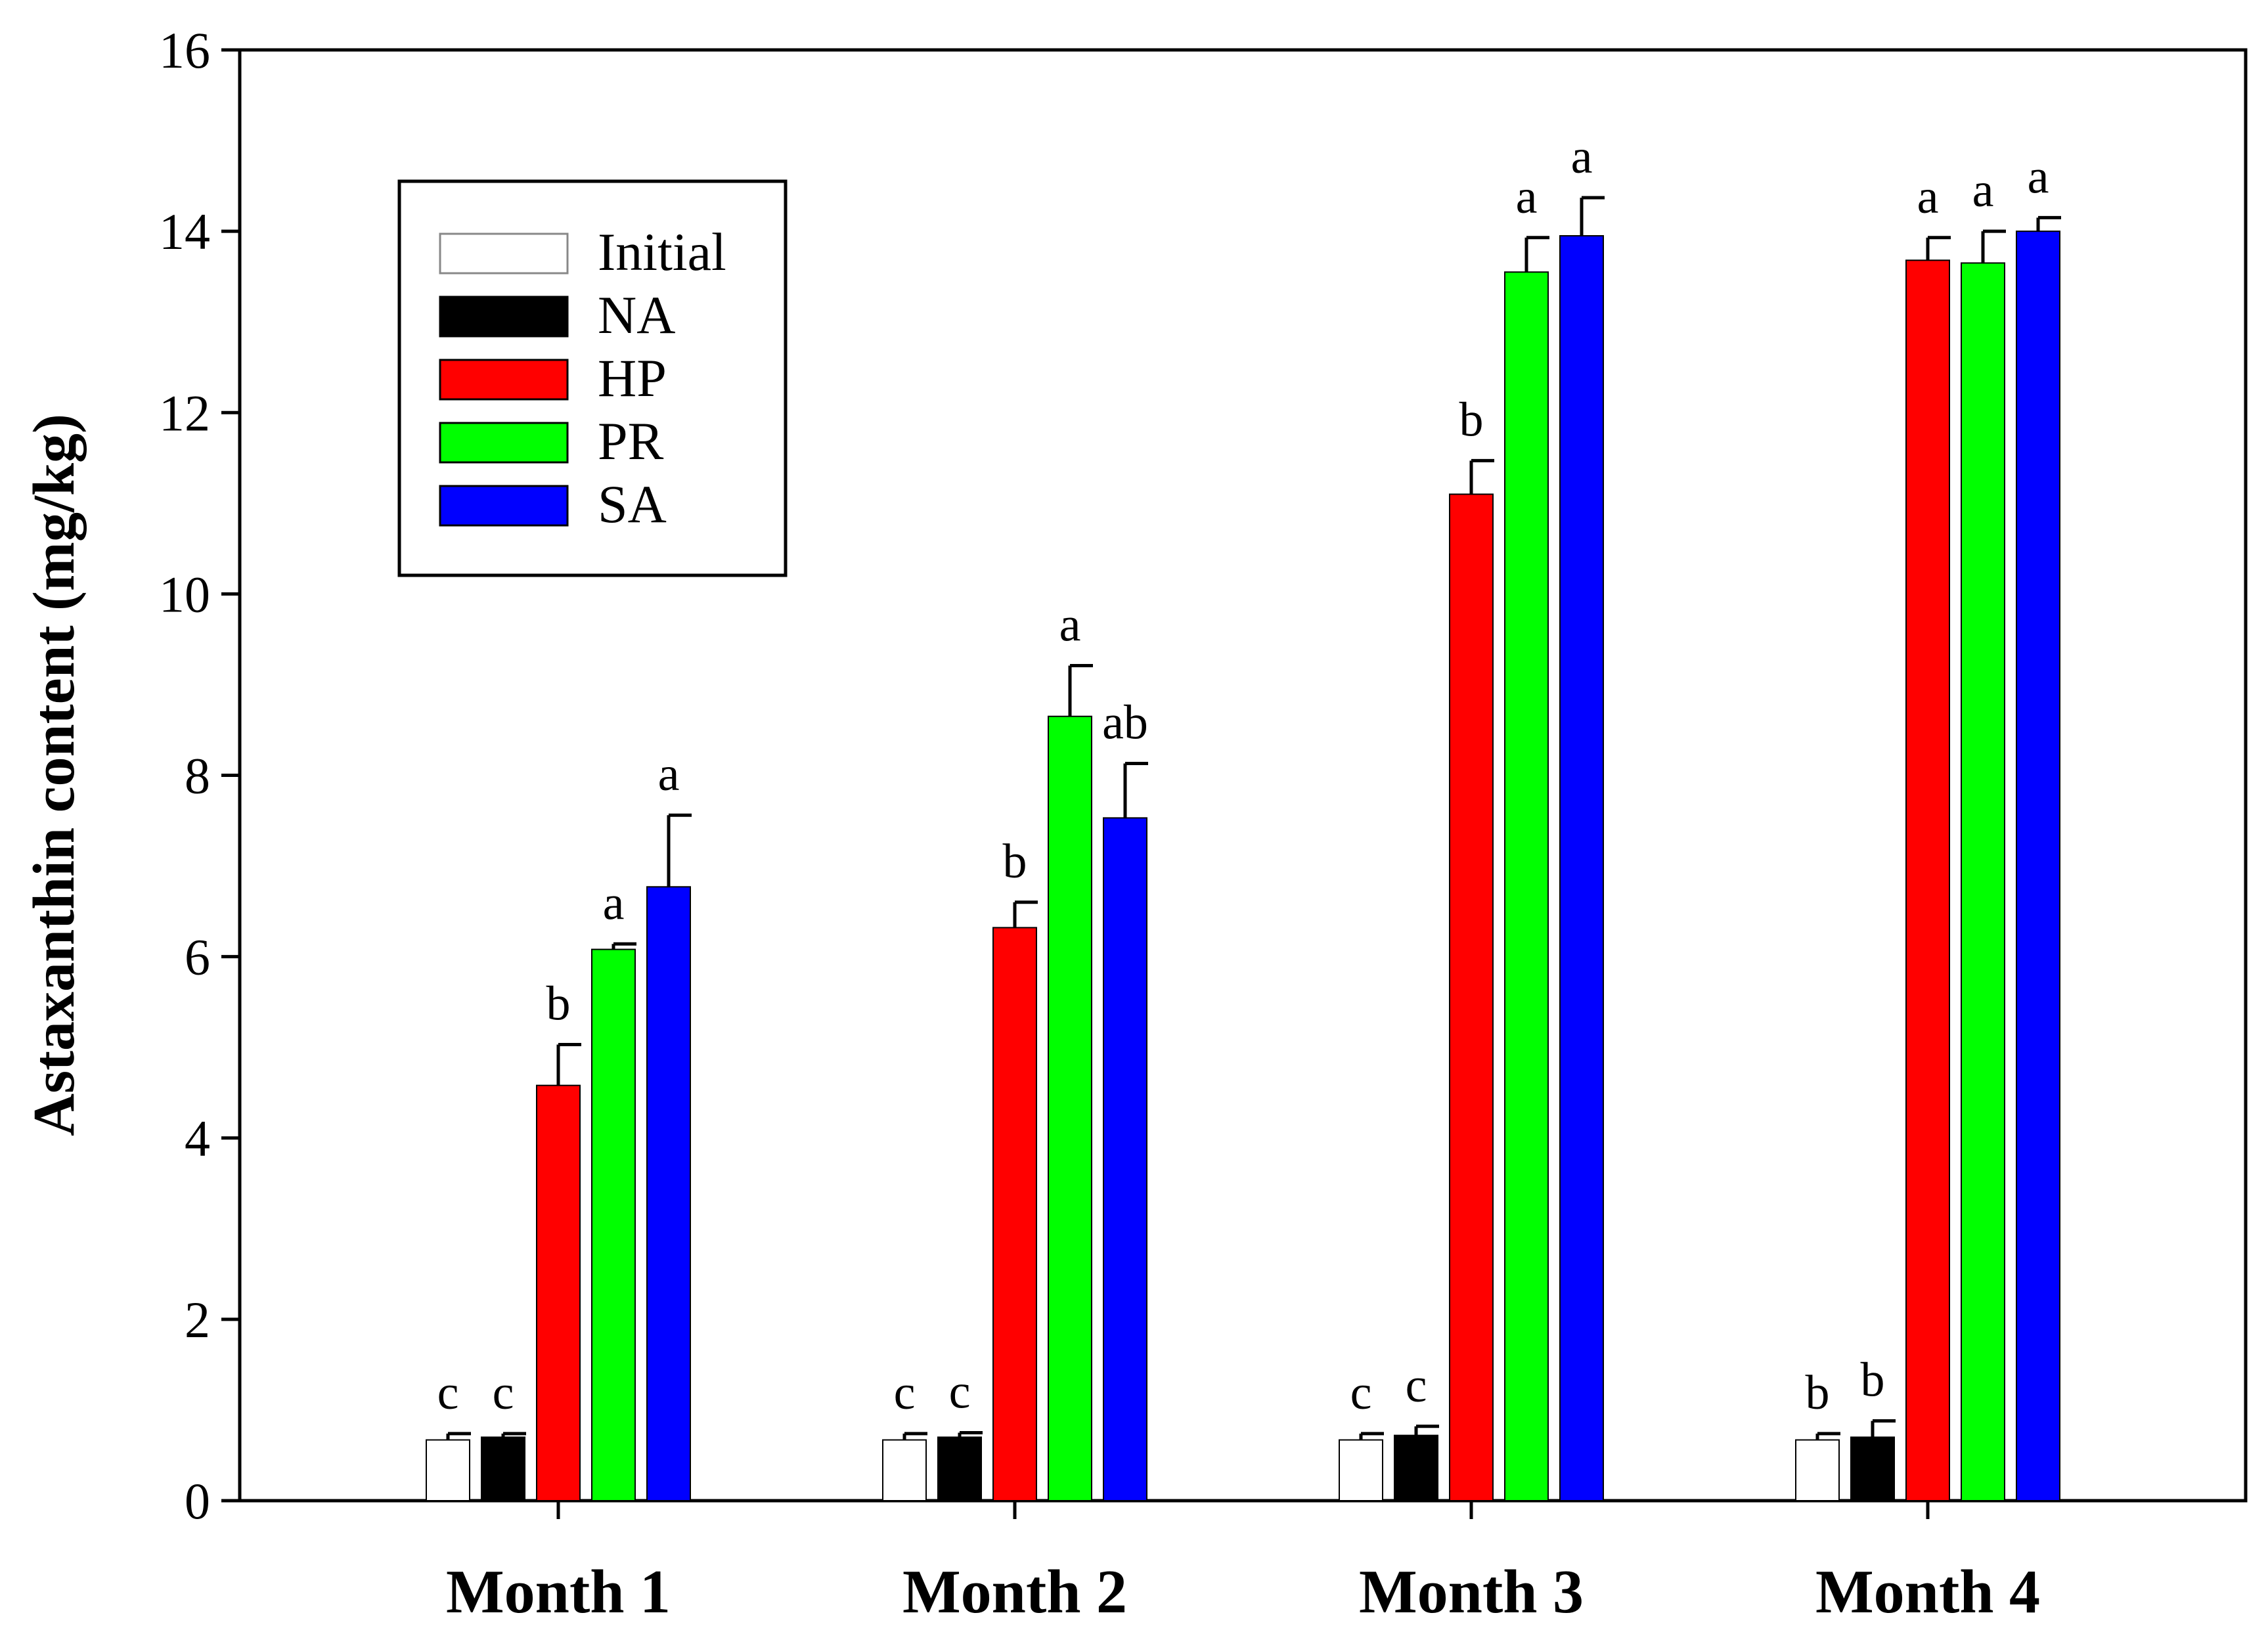 This screenshot has height=1634, width=2268. I want to click on y-tick-label: 8, so click(197, 776).